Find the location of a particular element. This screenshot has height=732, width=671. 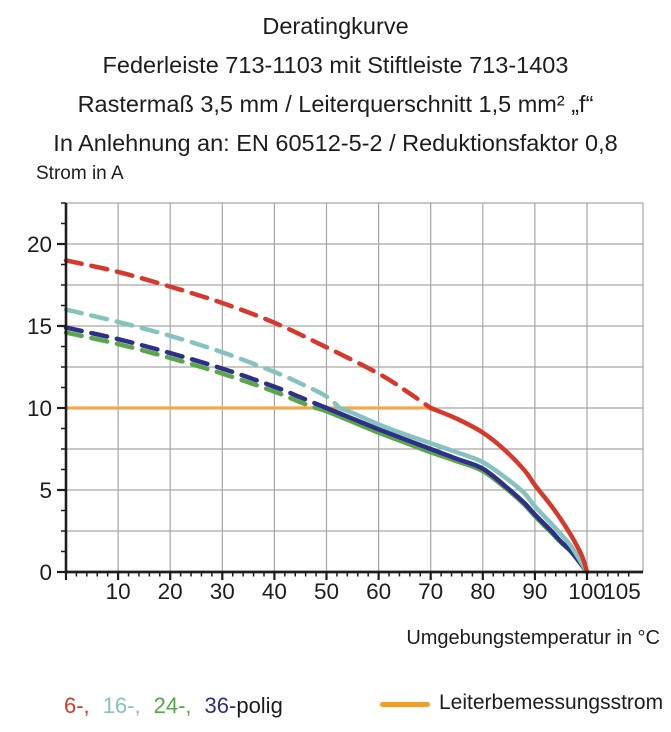

legend-conductor-label: Leiterbemessungsstrom is located at coordinates (551, 702).